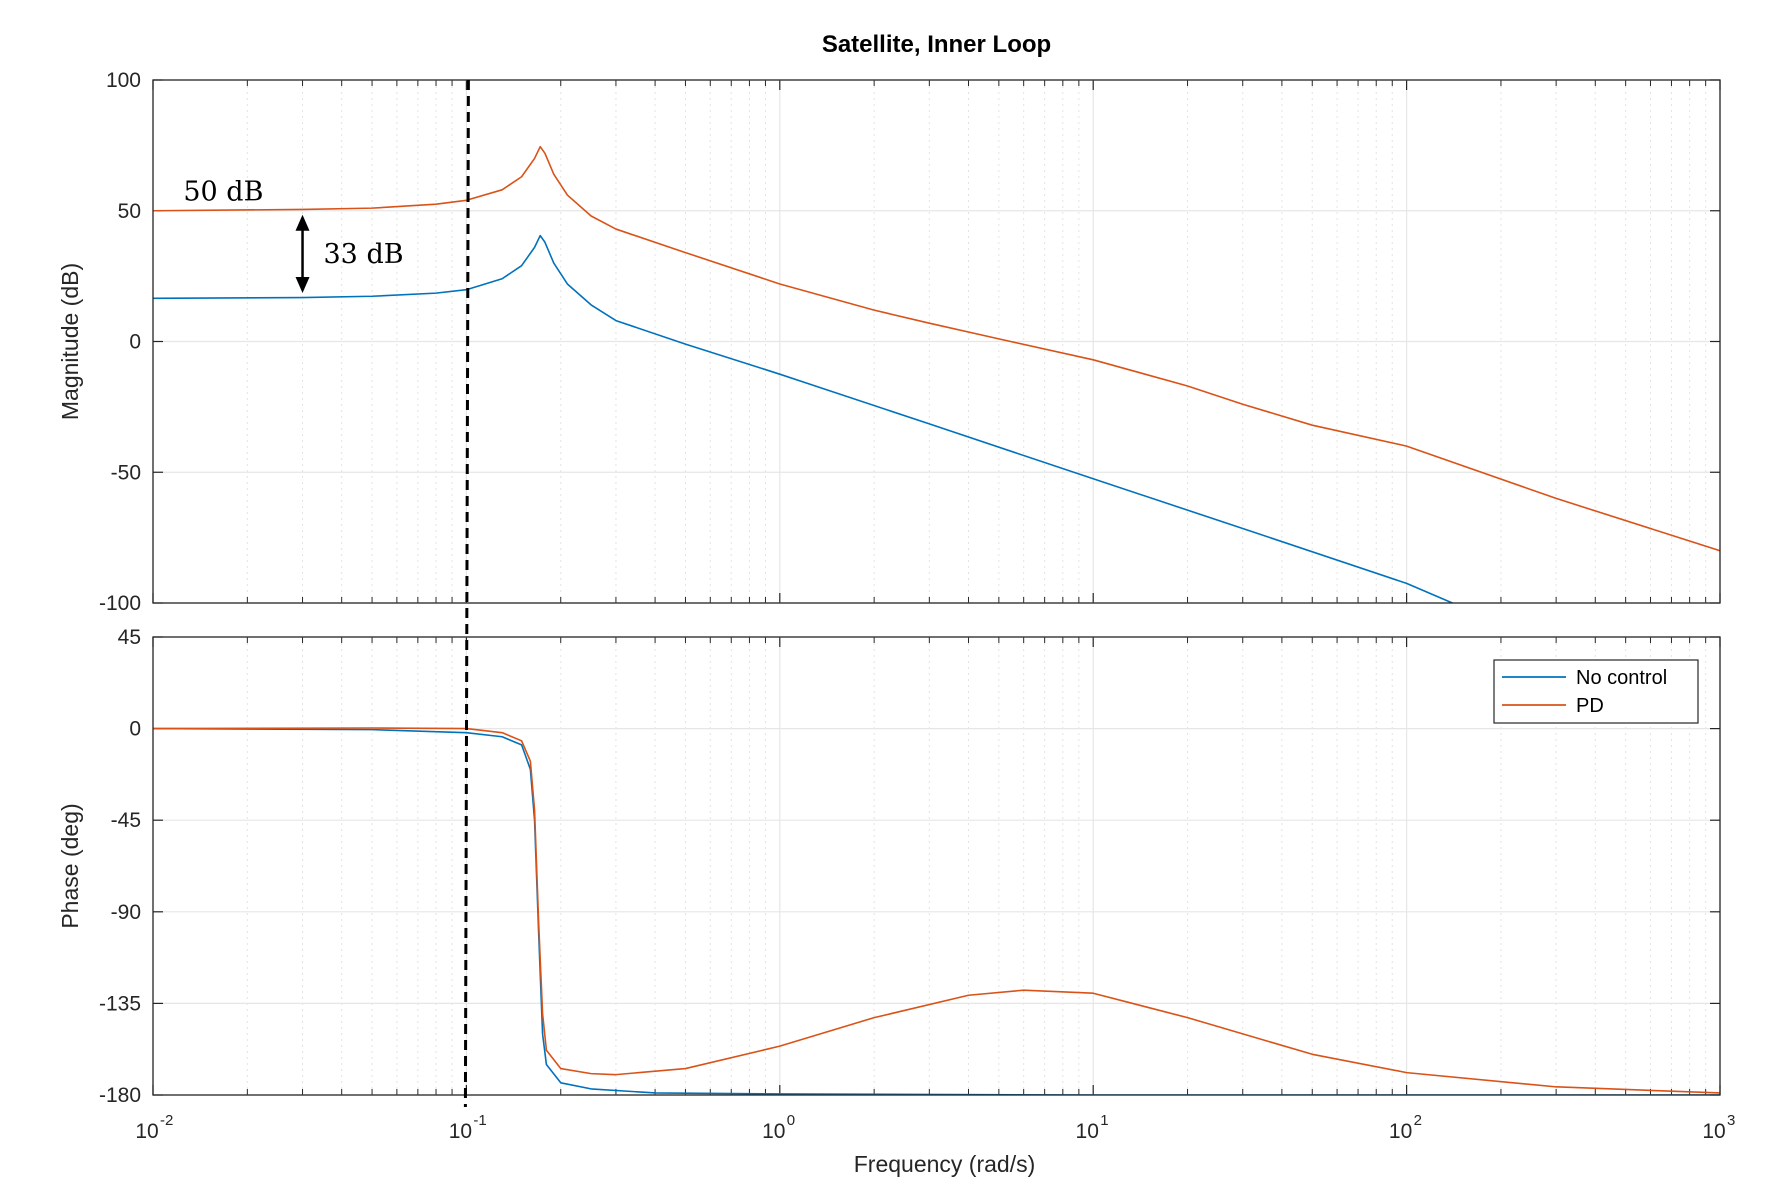  I want to click on legend-label: PD, so click(1590, 706).